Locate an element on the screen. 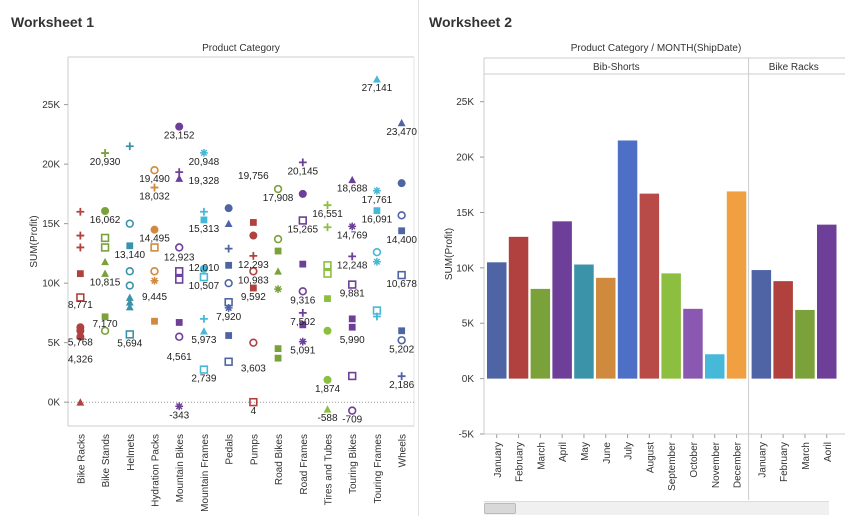  data-label: 18,688 is located at coordinates (352, 189).